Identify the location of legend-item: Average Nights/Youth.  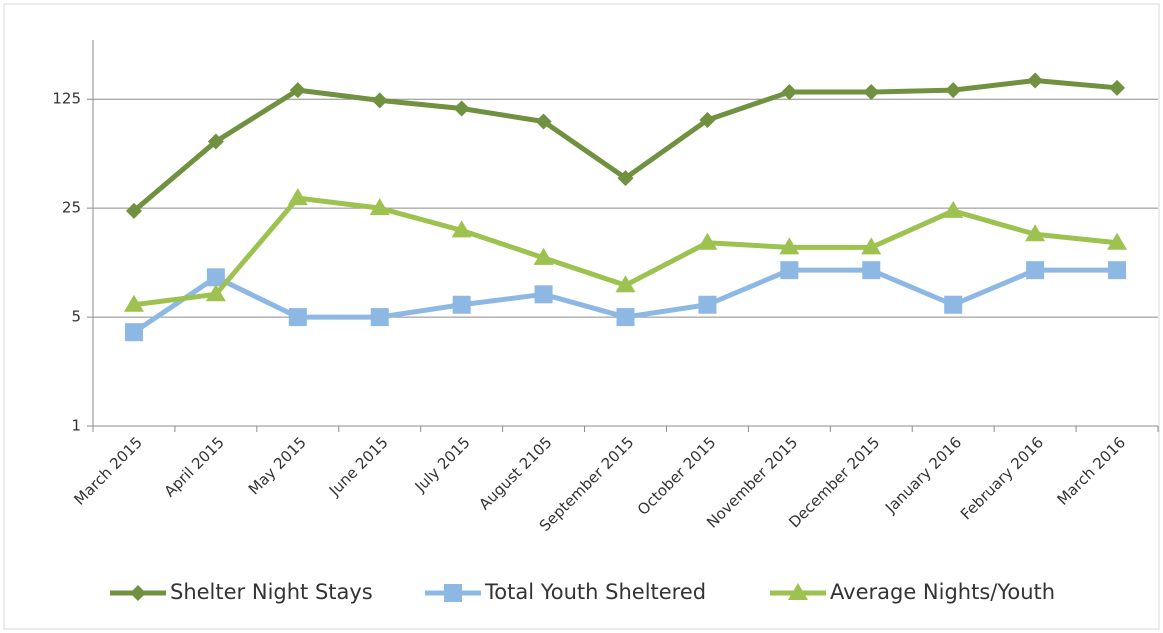
(912, 592).